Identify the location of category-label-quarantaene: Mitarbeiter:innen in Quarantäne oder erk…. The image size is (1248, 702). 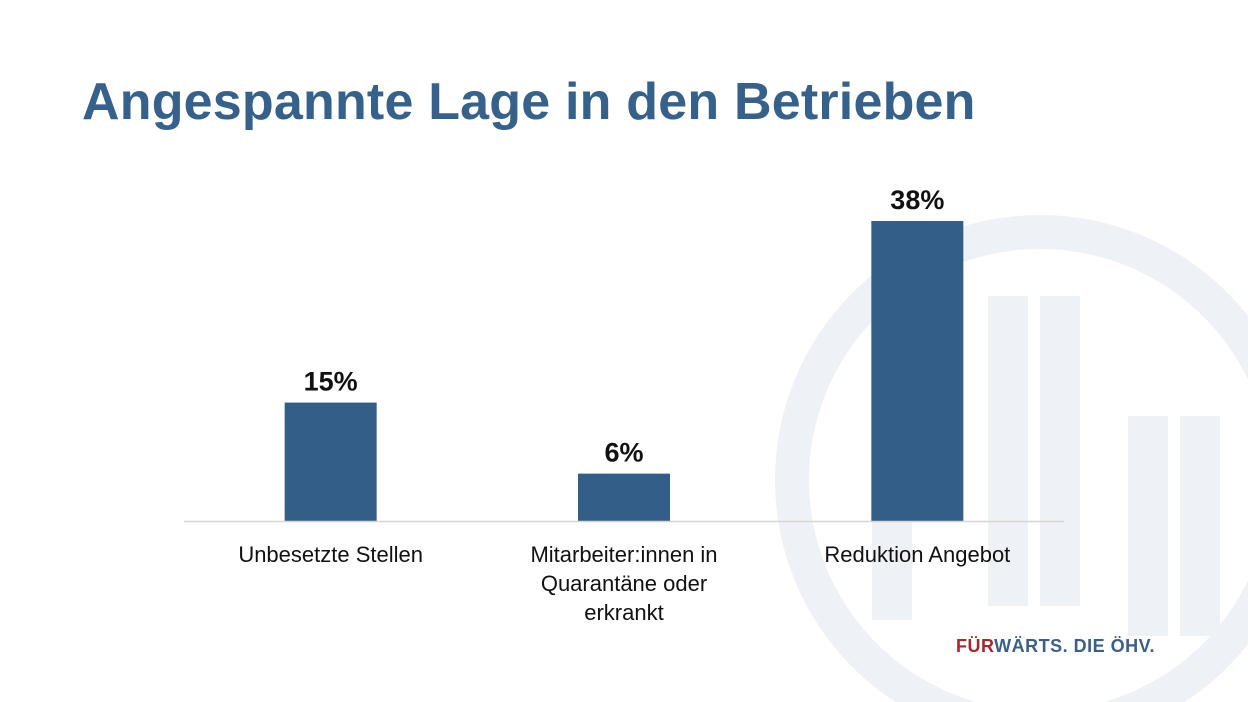
(624, 583).